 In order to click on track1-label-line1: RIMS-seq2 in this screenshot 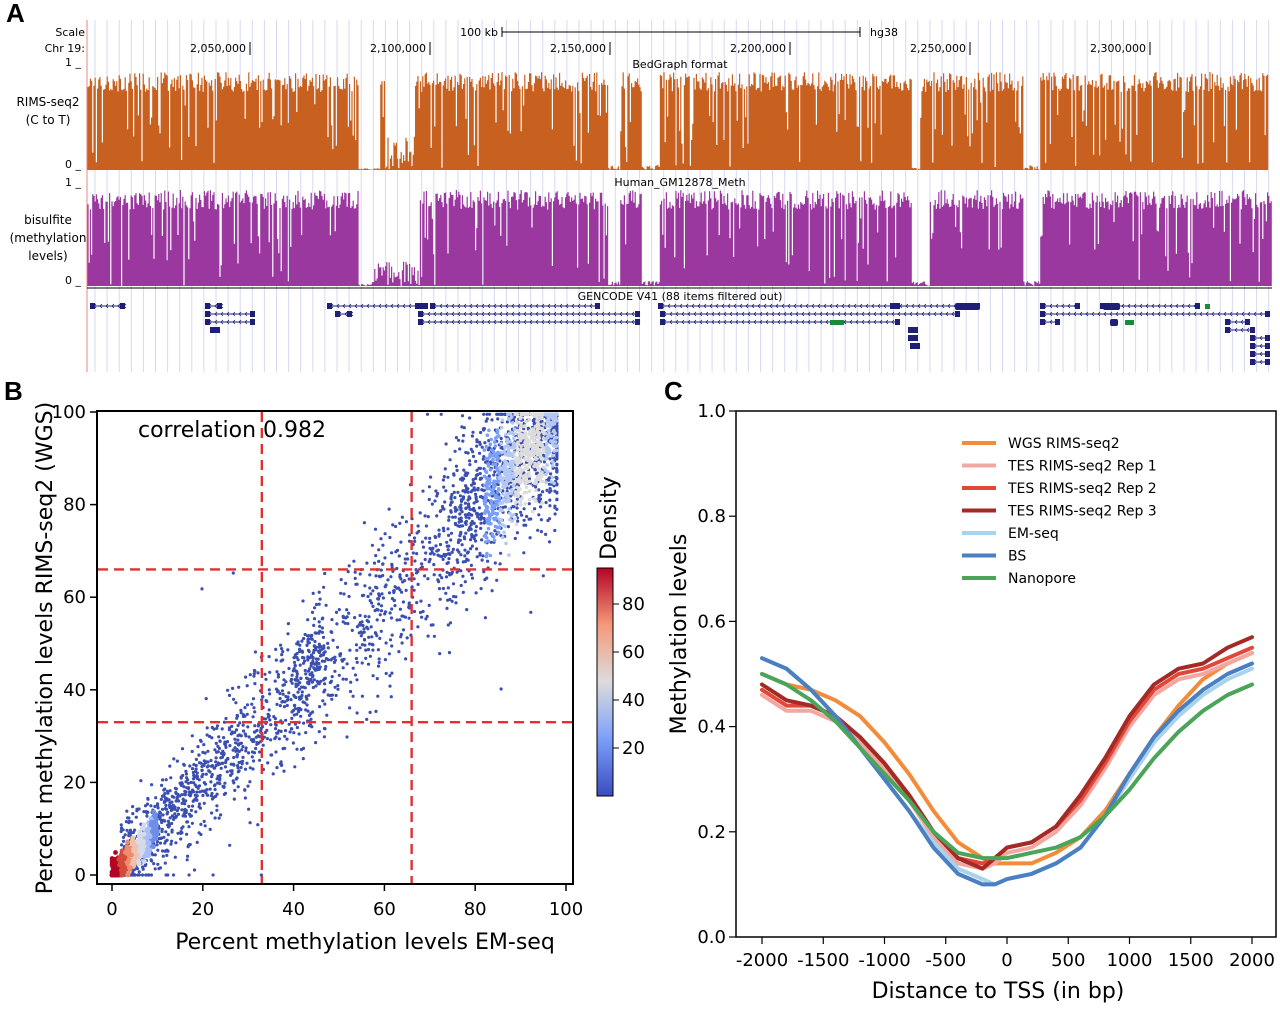, I will do `click(47, 102)`.